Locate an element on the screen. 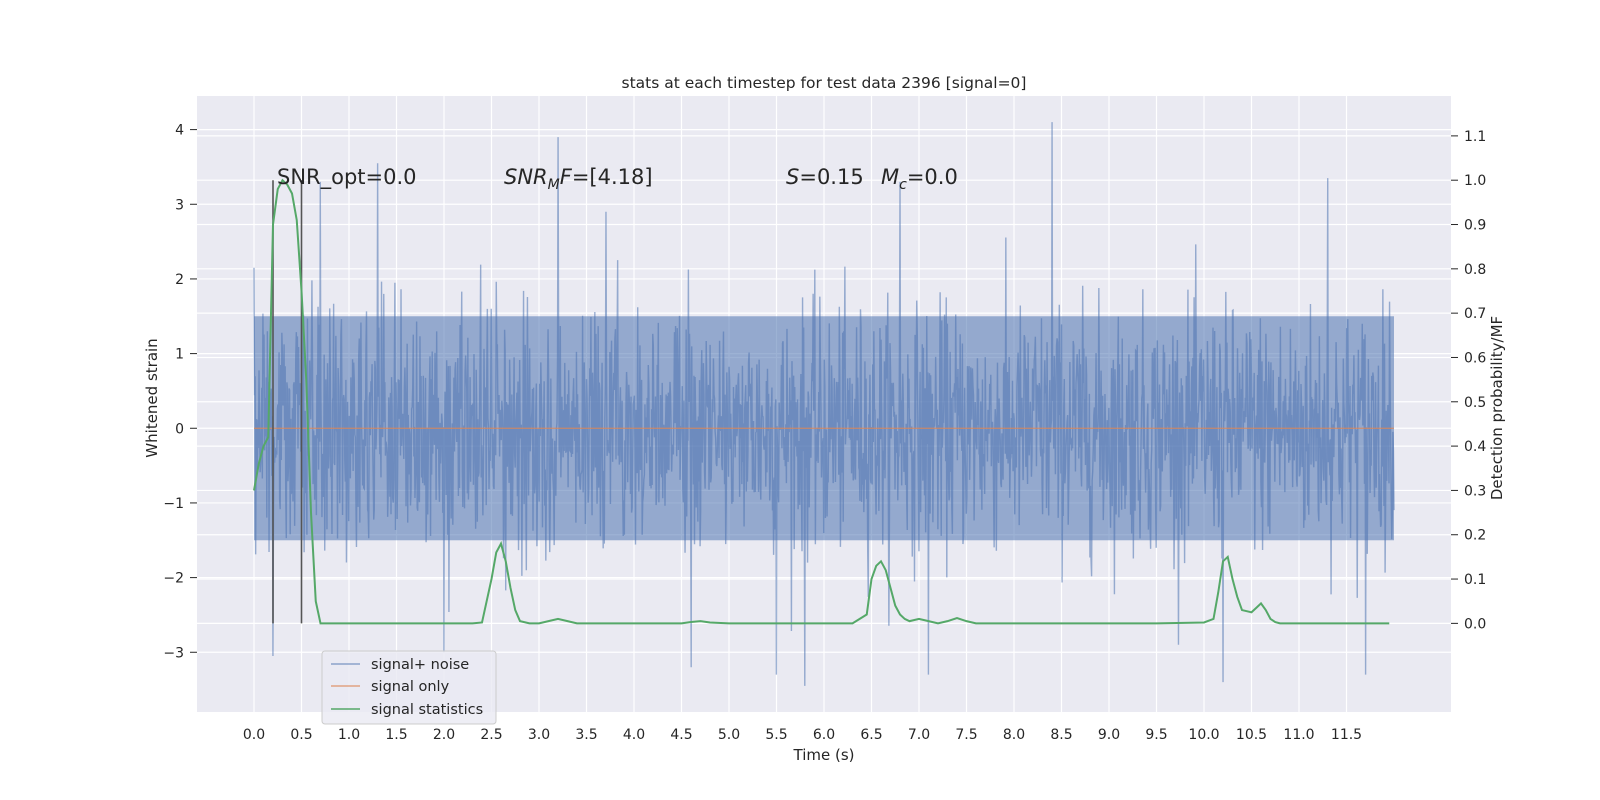 The width and height of the screenshot is (1600, 800). x-tick-label: 0.0 is located at coordinates (254, 735).